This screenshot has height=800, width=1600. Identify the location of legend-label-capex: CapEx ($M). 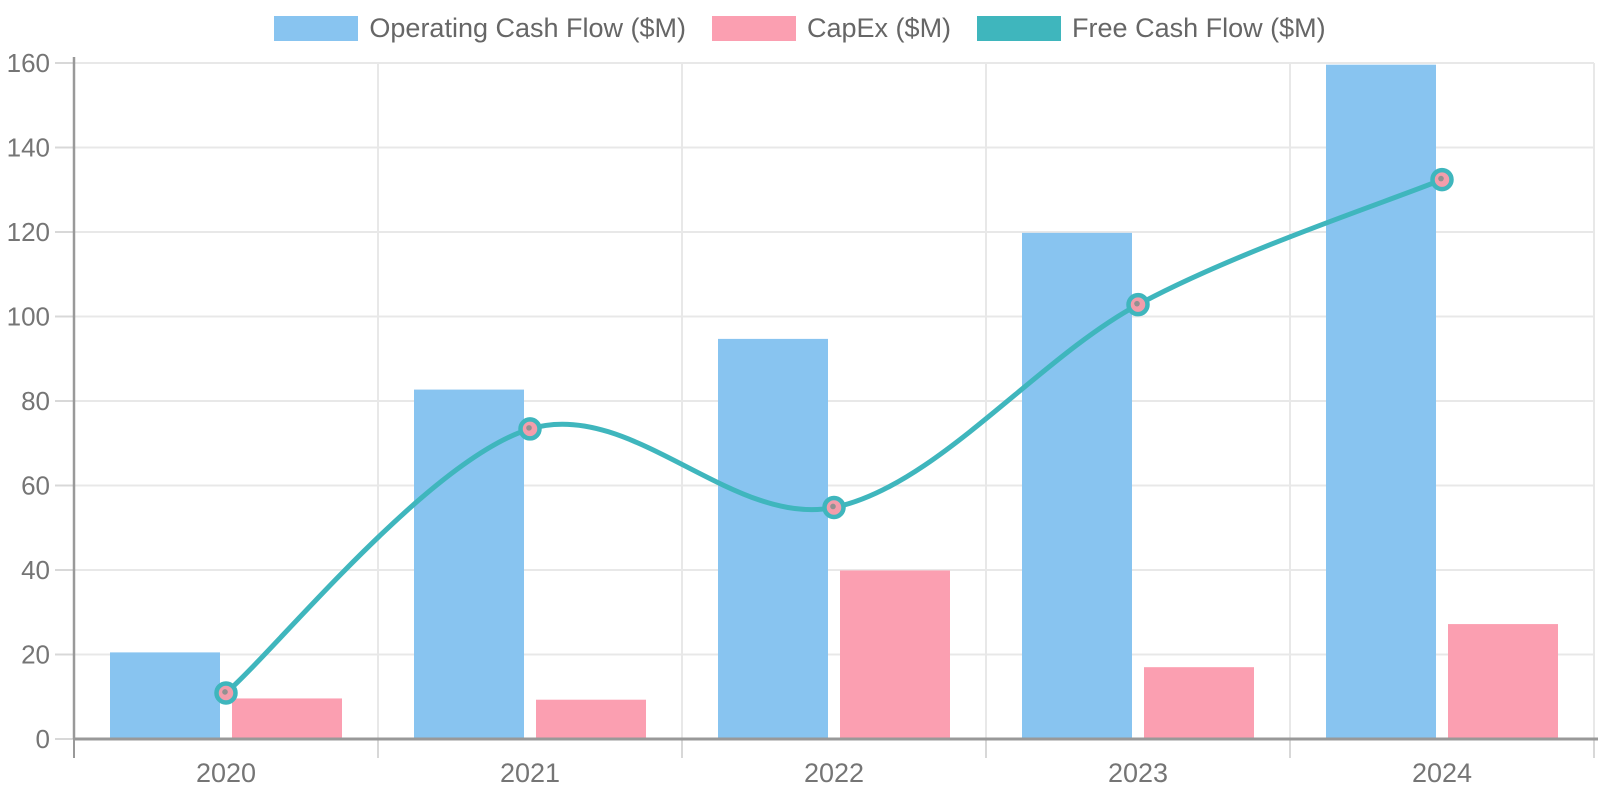
(879, 28).